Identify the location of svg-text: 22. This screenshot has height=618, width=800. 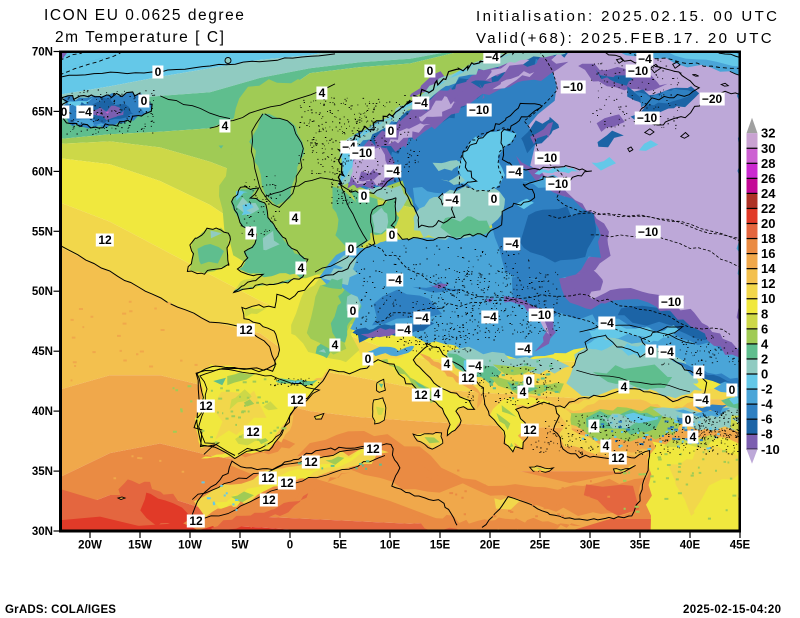
(768, 208).